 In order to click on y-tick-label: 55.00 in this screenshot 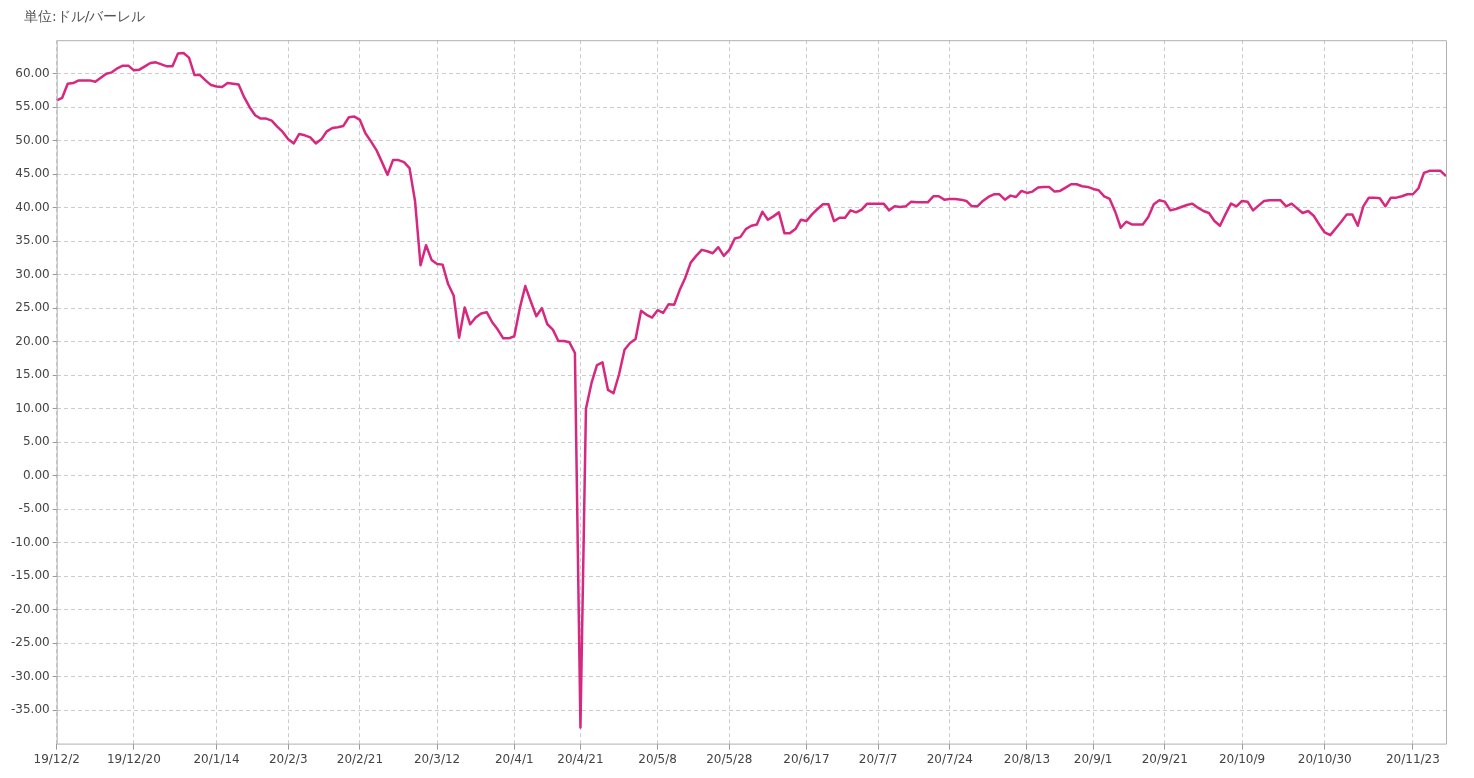, I will do `click(32, 106)`.